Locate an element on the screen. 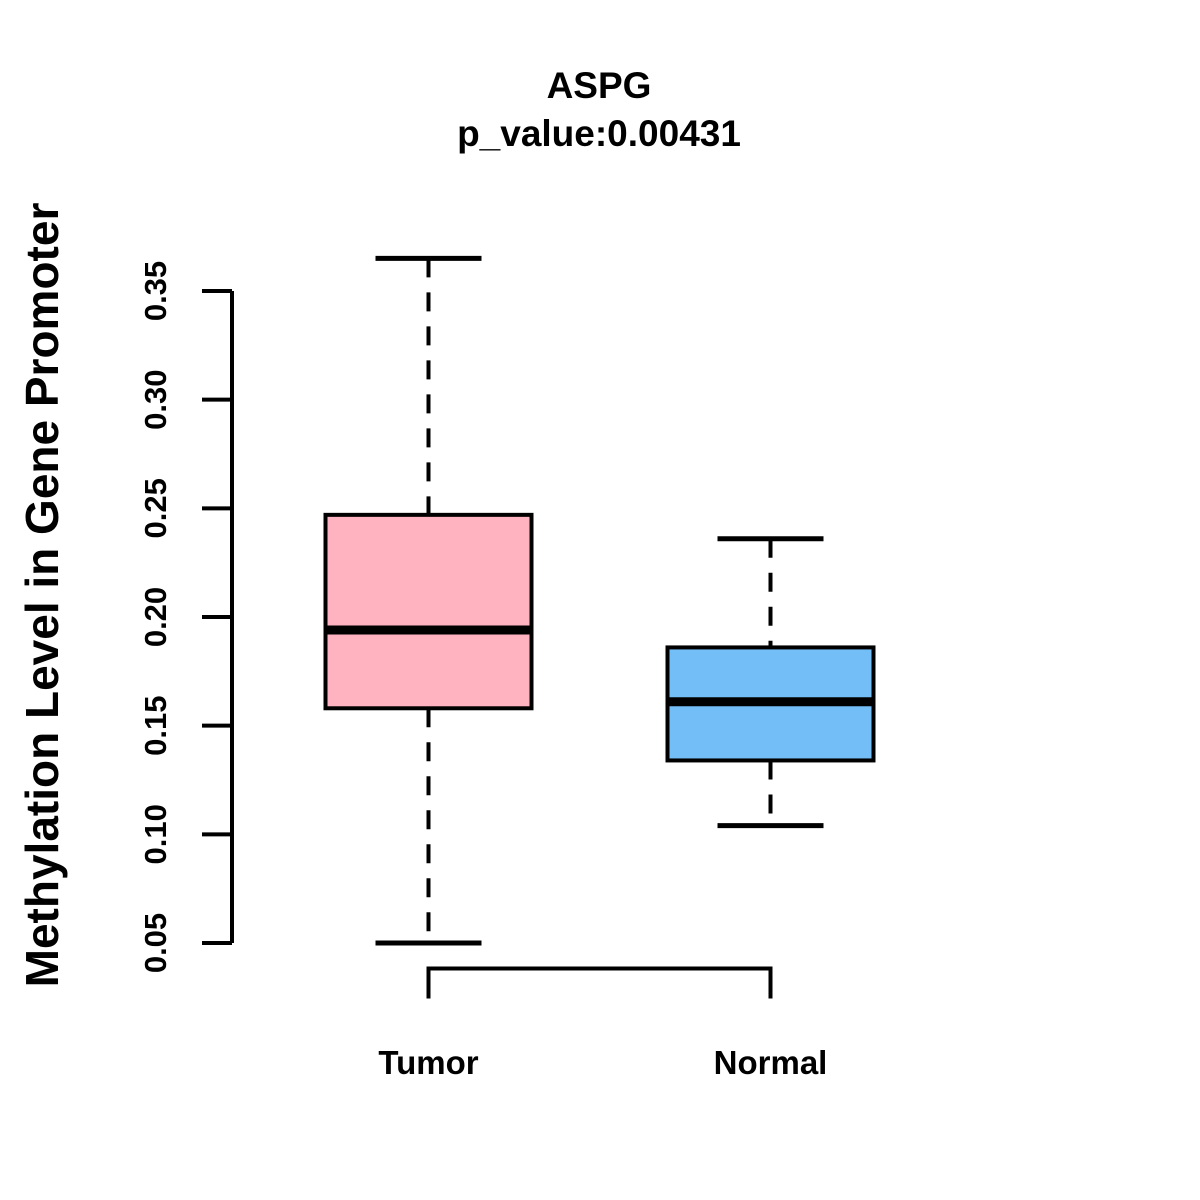 The image size is (1200, 1200). box-tumor is located at coordinates (428, 611).